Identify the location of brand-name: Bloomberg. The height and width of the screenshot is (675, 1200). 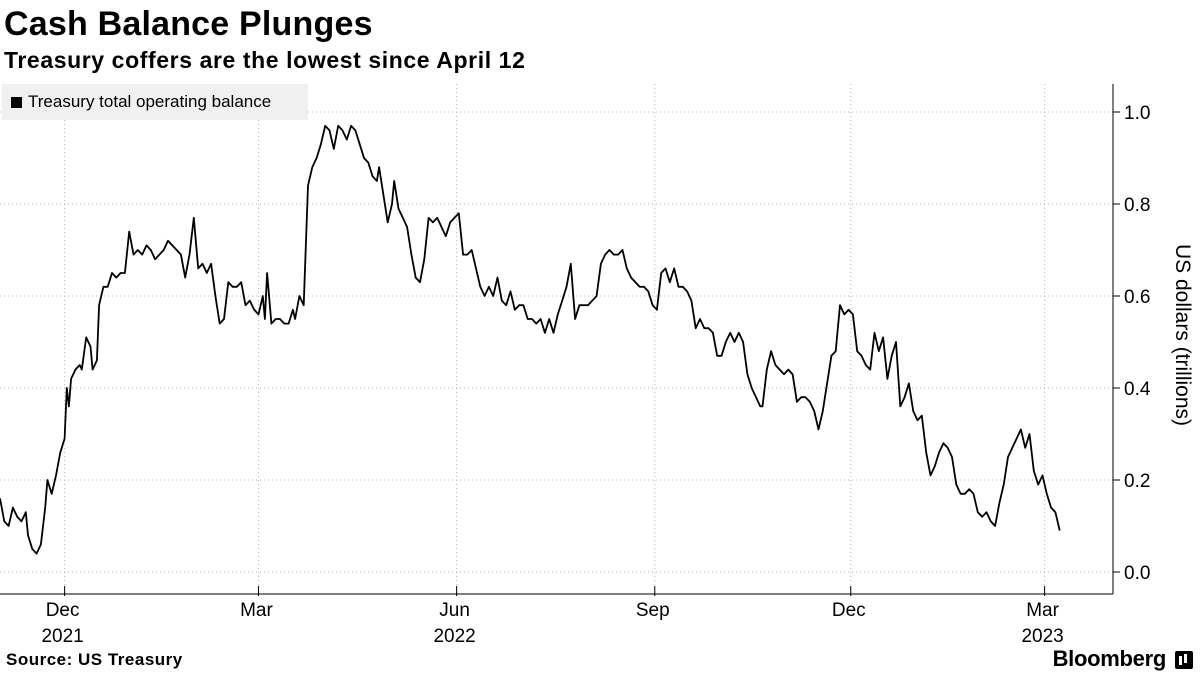
(1109, 658).